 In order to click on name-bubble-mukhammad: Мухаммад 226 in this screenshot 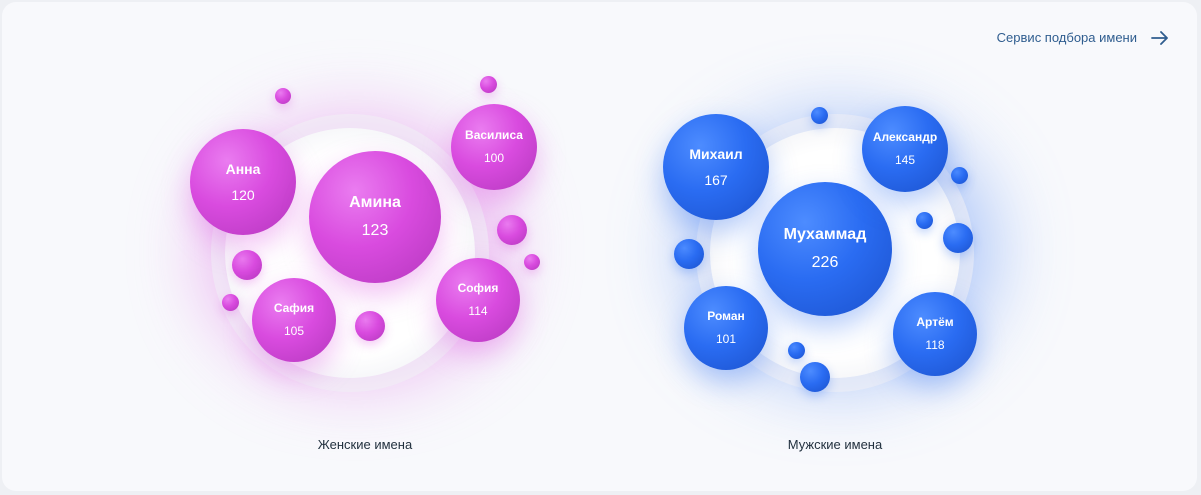, I will do `click(825, 249)`.